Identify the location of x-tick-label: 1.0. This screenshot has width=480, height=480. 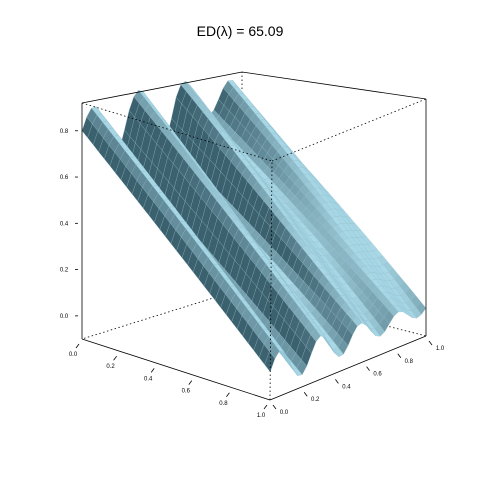
(261, 416).